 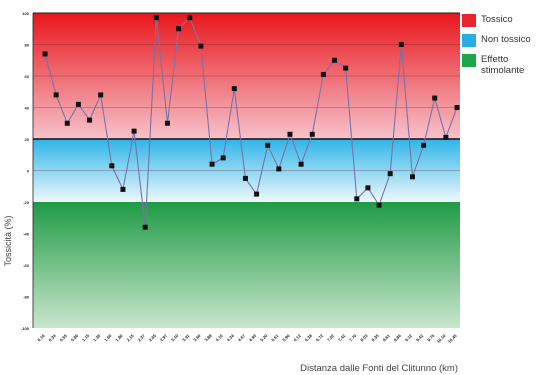 I want to click on x-tick-label: 5.20, so click(x=264, y=338).